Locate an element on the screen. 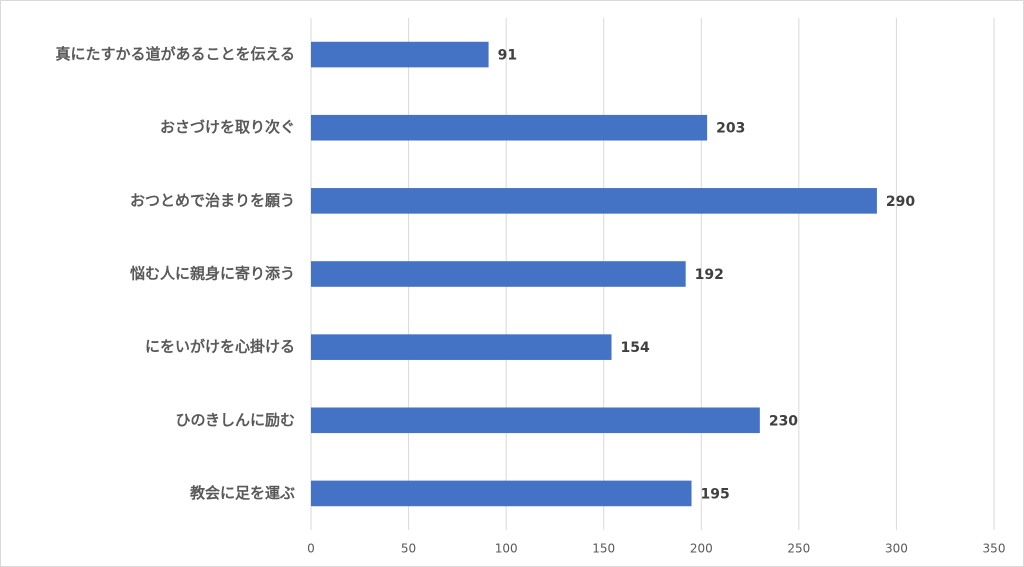 This screenshot has width=1024, height=567. x-tick-label: 50 is located at coordinates (408, 549).